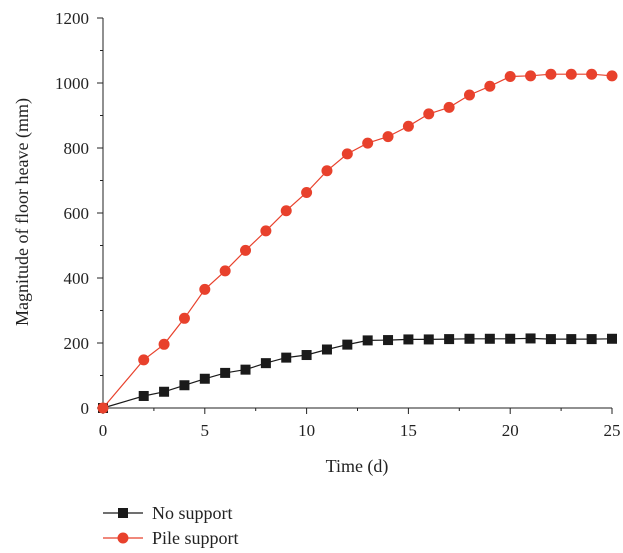 Image resolution: width=623 pixels, height=553 pixels. I want to click on x-tick-label: 0, so click(103, 430).